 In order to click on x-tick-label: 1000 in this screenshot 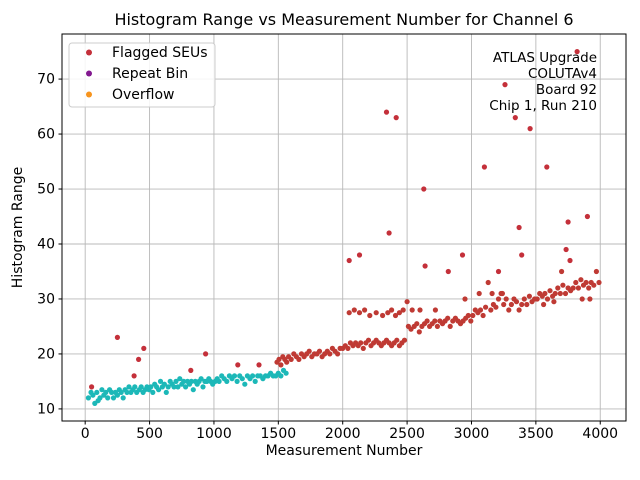, I will do `click(214, 434)`.